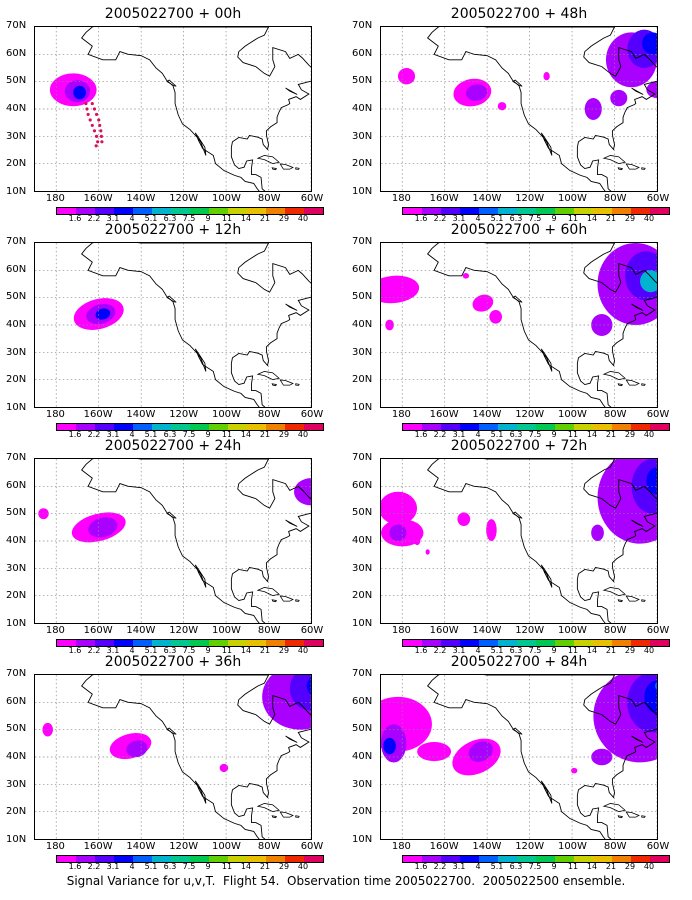 This screenshot has height=900, width=692. What do you see at coordinates (16, 297) in the screenshot?
I see `latitude-tick-label: 50N` at bounding box center [16, 297].